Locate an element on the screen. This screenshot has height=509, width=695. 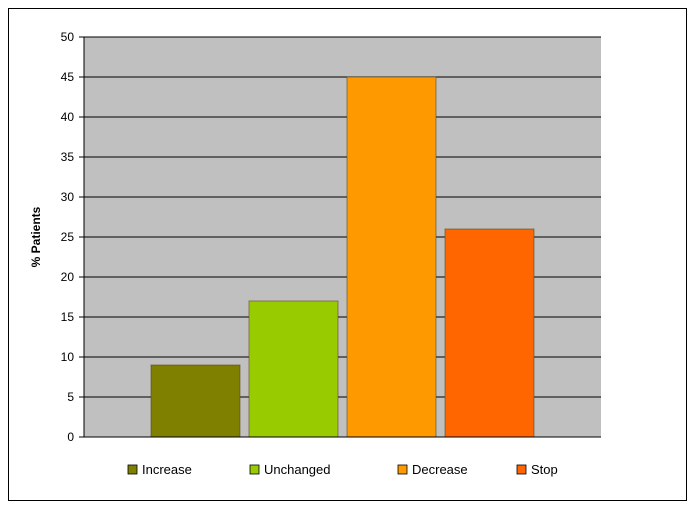
bar-increase is located at coordinates (195, 401).